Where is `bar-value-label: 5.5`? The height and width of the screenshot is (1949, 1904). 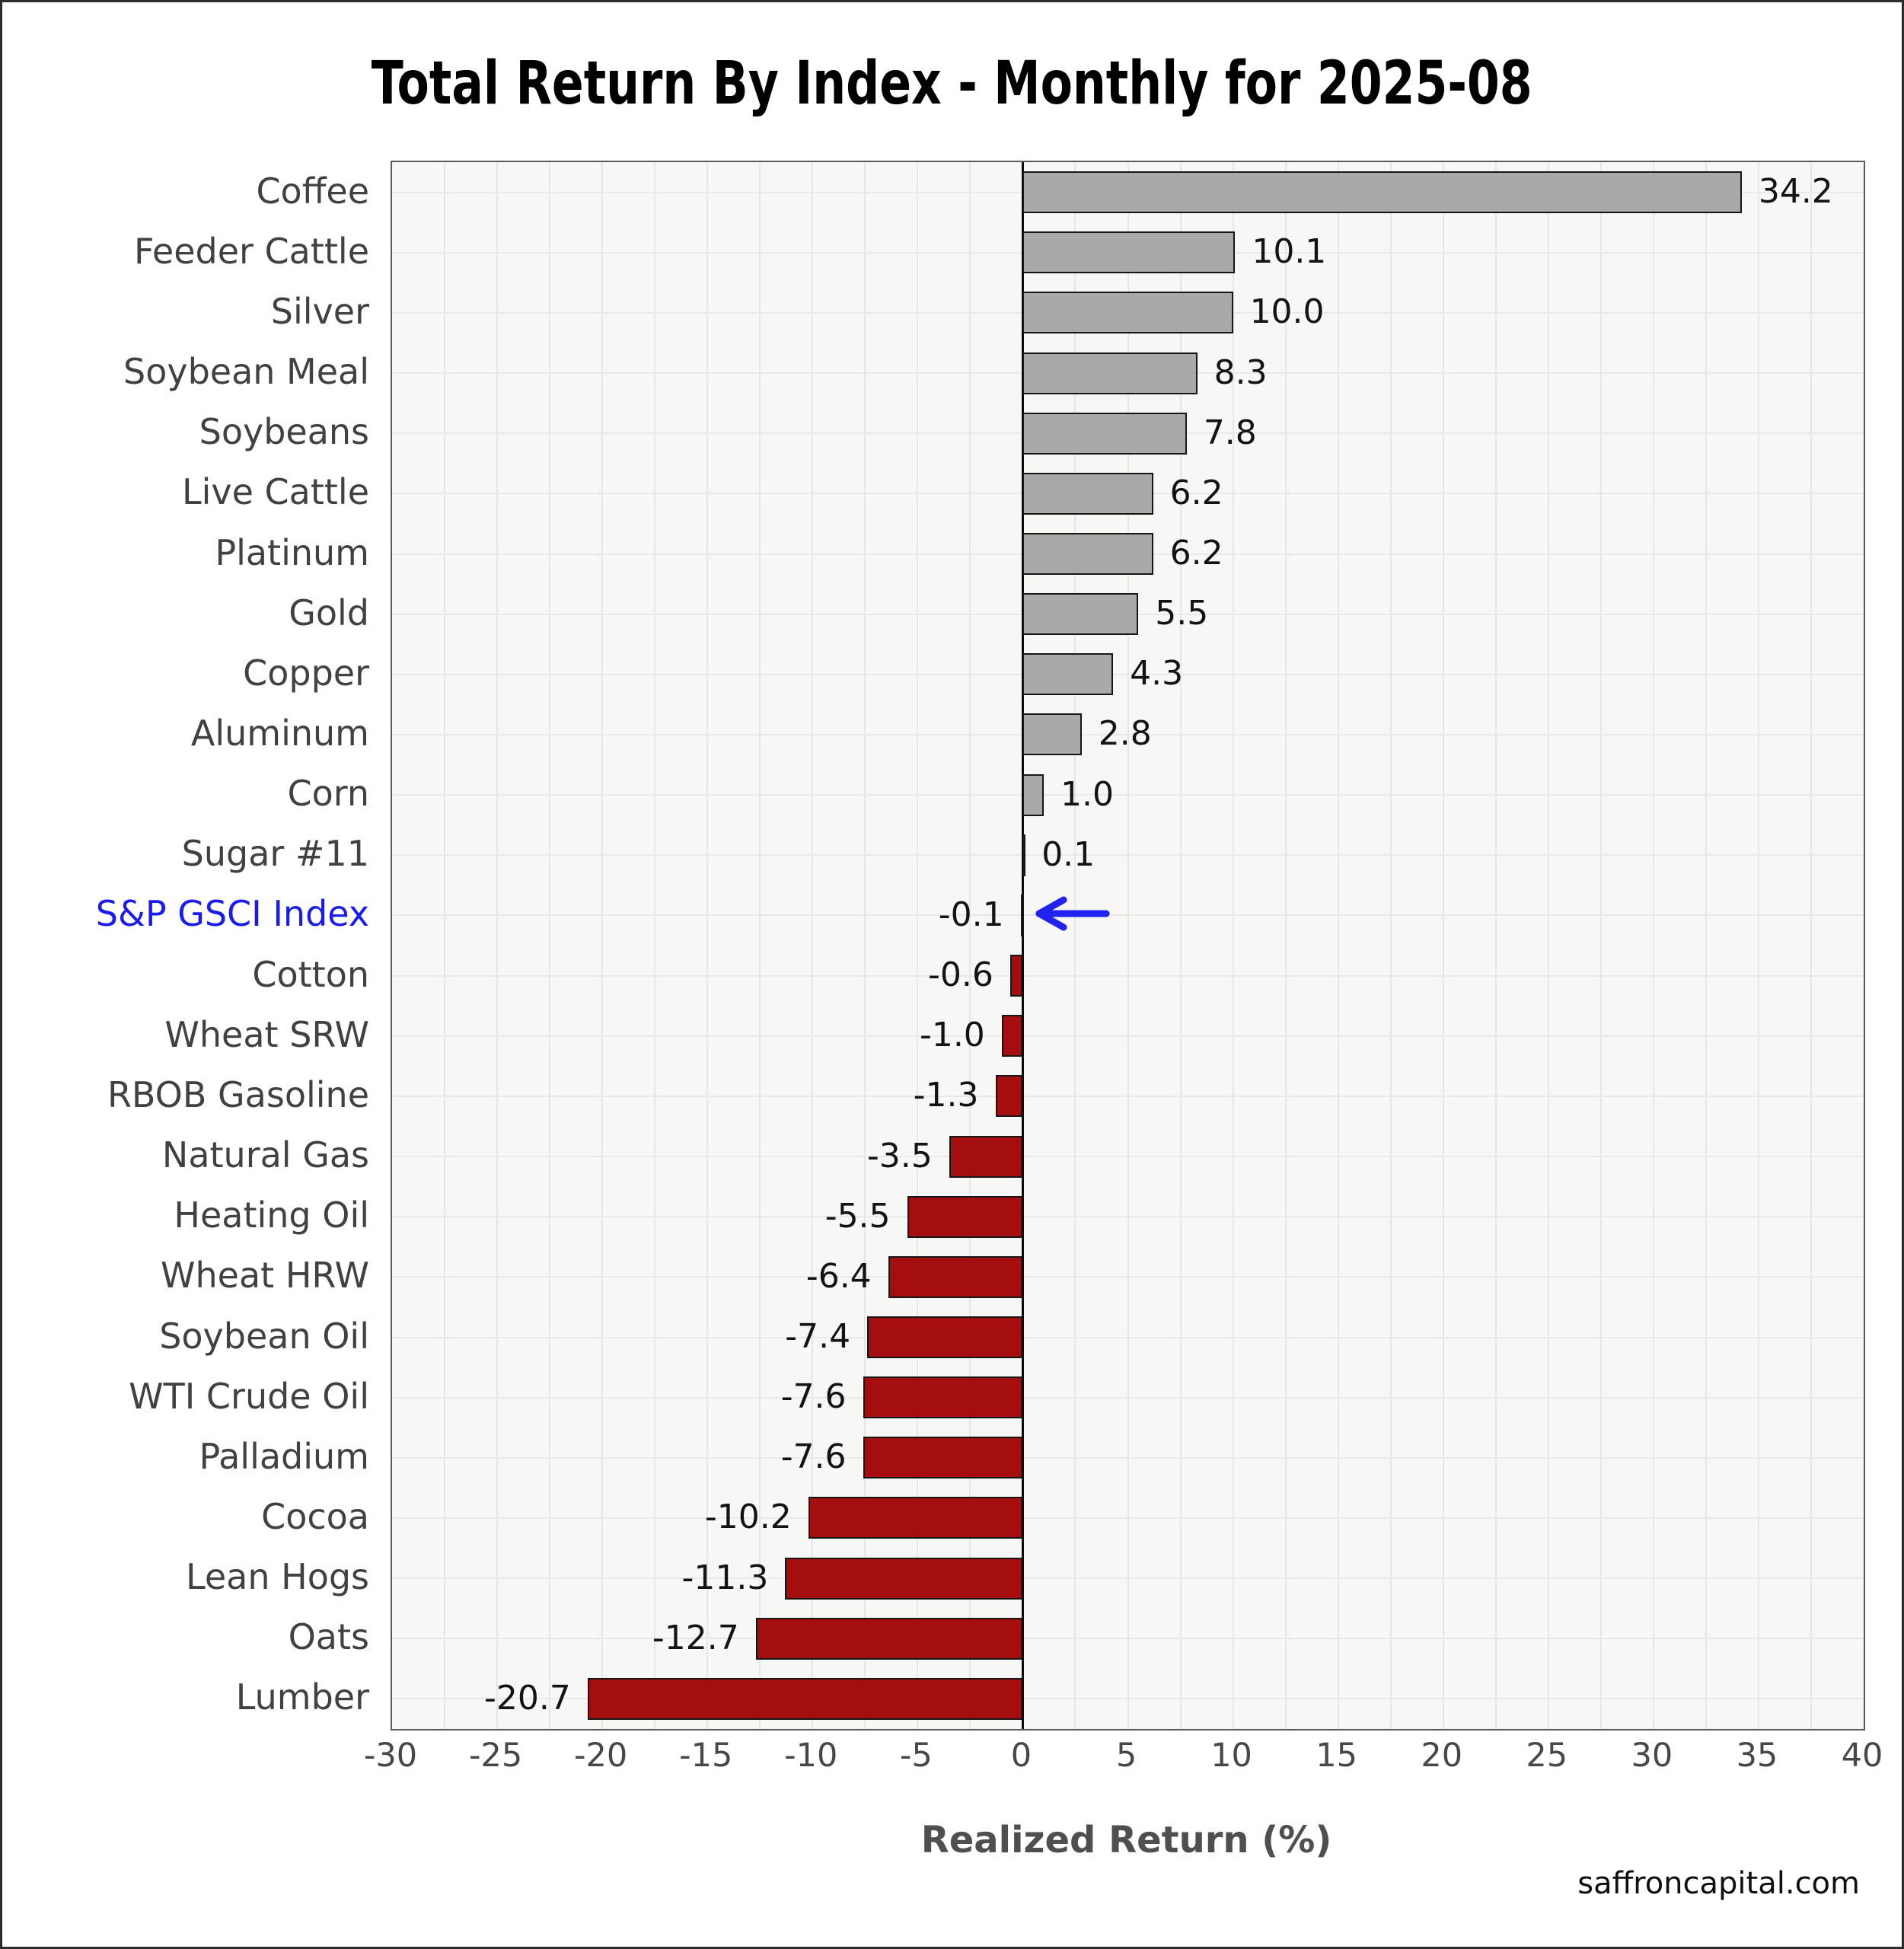 bar-value-label: 5.5 is located at coordinates (1182, 613).